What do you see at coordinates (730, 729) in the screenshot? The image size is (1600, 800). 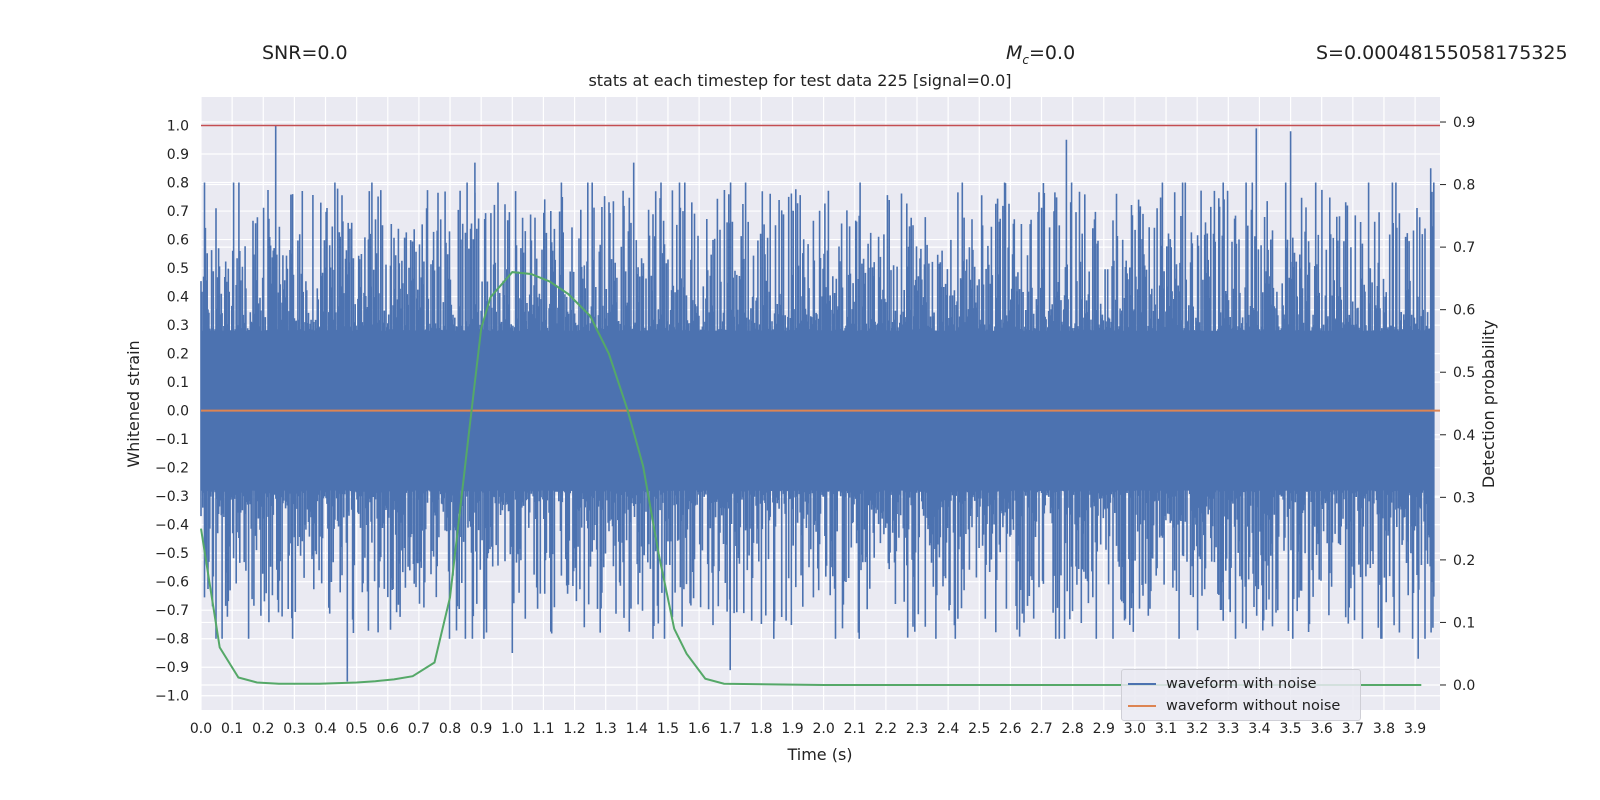 I see `x-tick-label: 1.7` at bounding box center [730, 729].